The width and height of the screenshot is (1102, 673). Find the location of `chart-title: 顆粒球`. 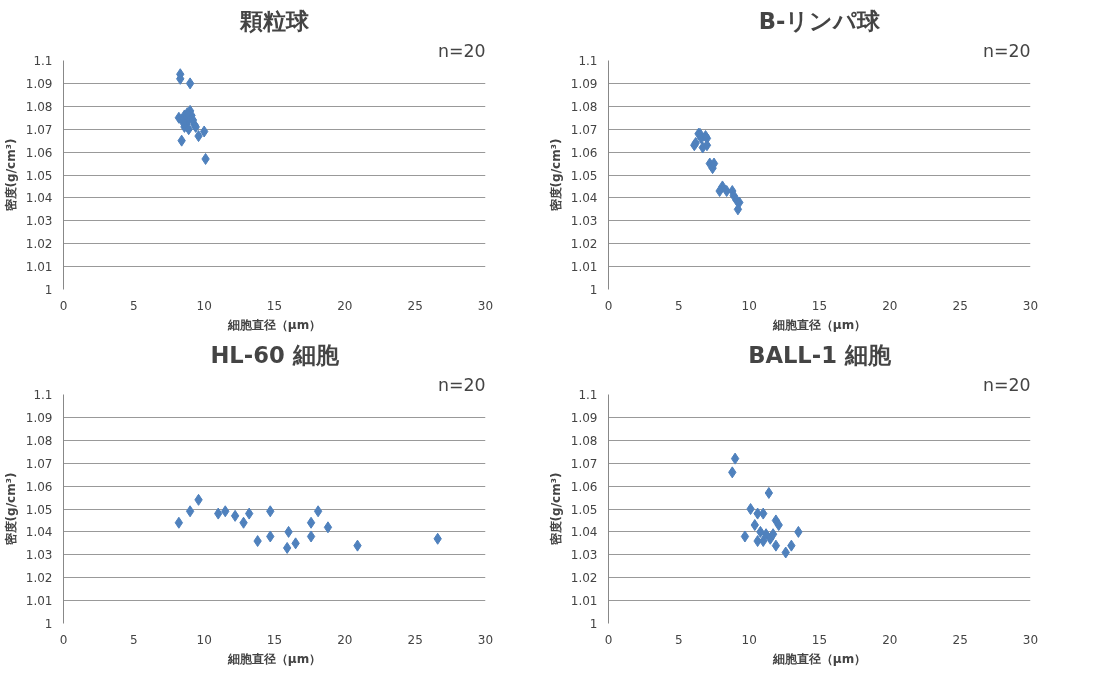

chart-title: 顆粒球 is located at coordinates (274, 20).